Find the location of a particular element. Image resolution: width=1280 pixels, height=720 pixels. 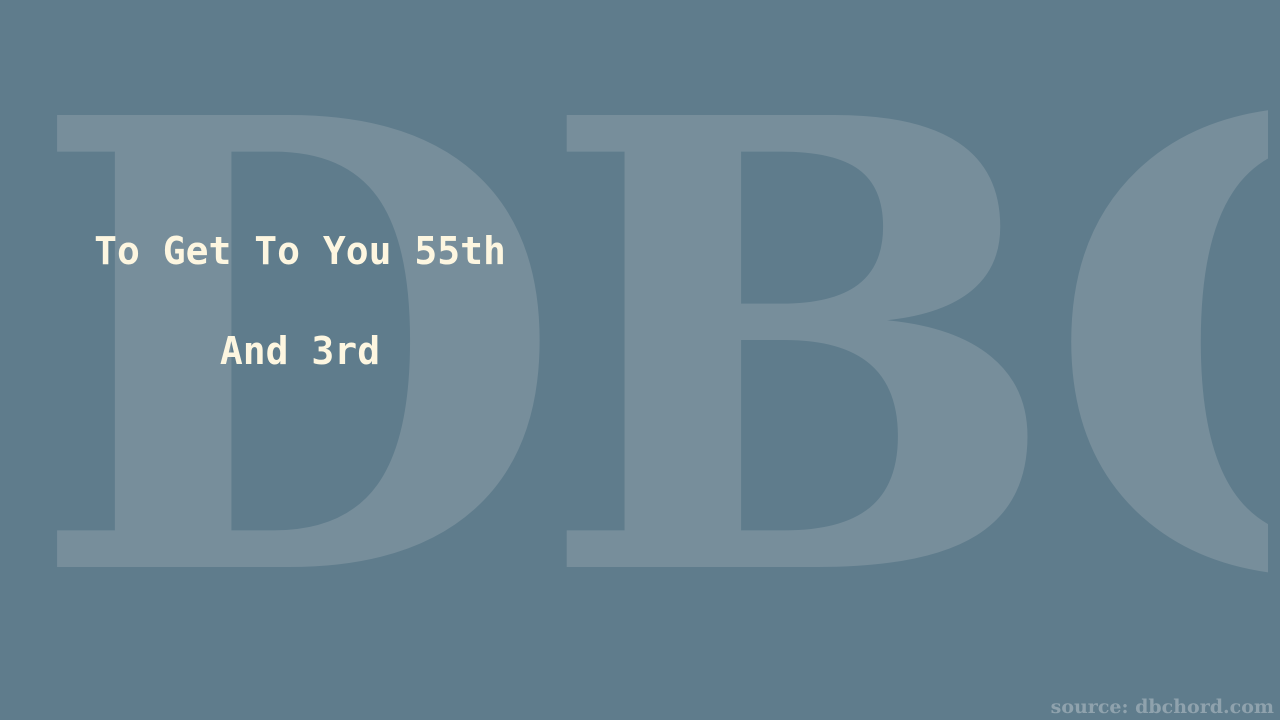

lyric-line-1: To Get To You 55th is located at coordinates (300, 251).